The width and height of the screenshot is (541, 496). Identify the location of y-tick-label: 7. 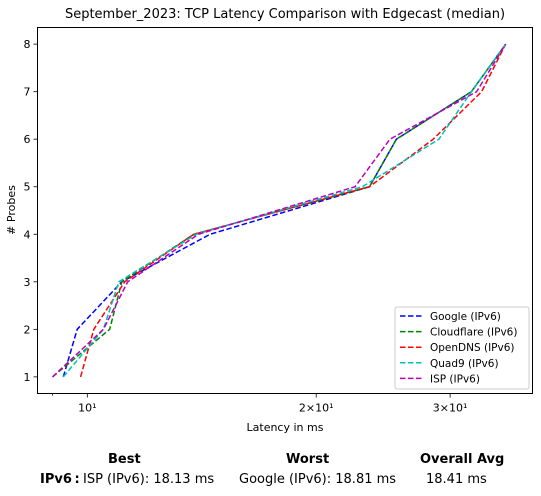
(27, 92).